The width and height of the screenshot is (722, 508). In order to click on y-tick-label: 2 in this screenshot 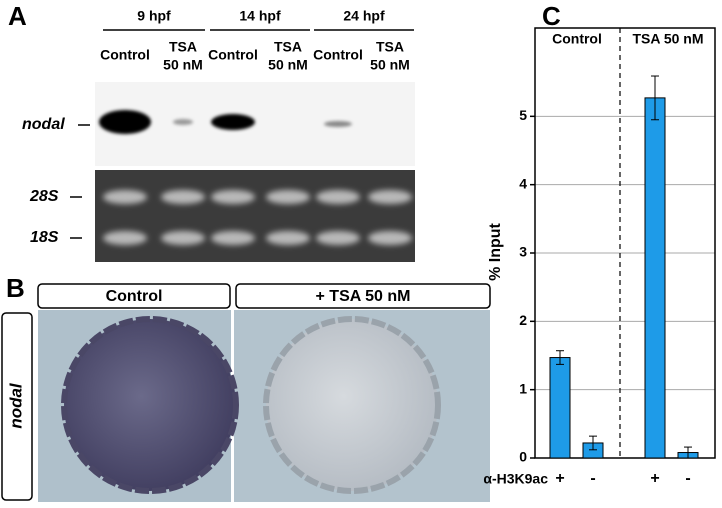, I will do `click(523, 320)`.